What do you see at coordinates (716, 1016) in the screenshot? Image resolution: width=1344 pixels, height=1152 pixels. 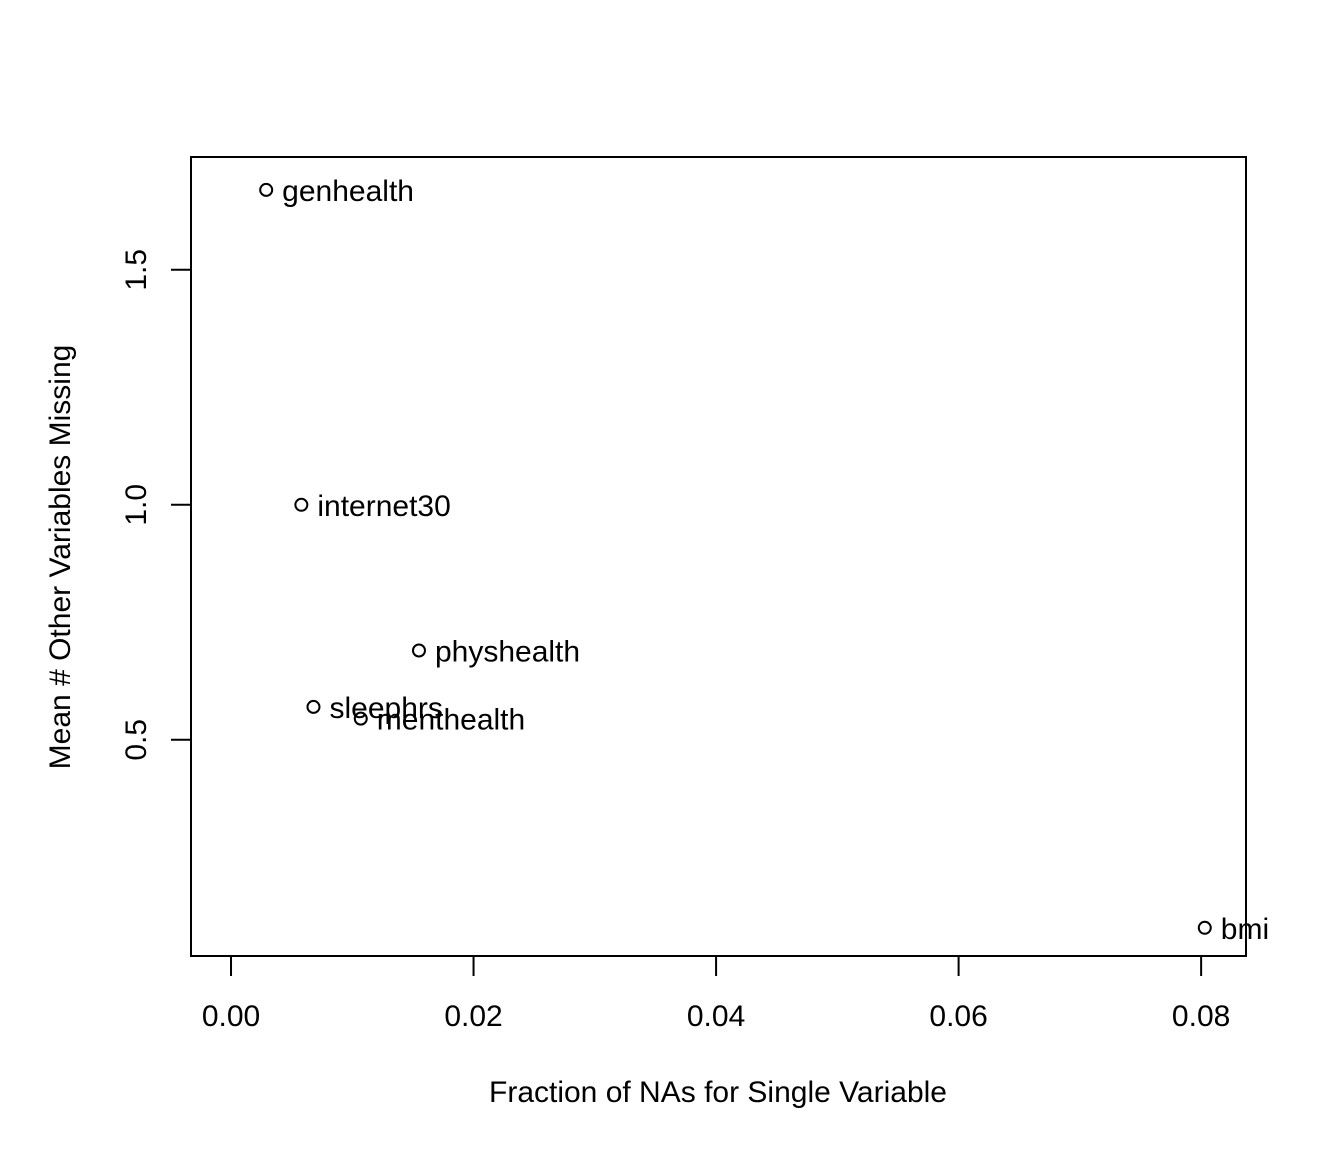 I see `x-tick-label: 0.04` at bounding box center [716, 1016].